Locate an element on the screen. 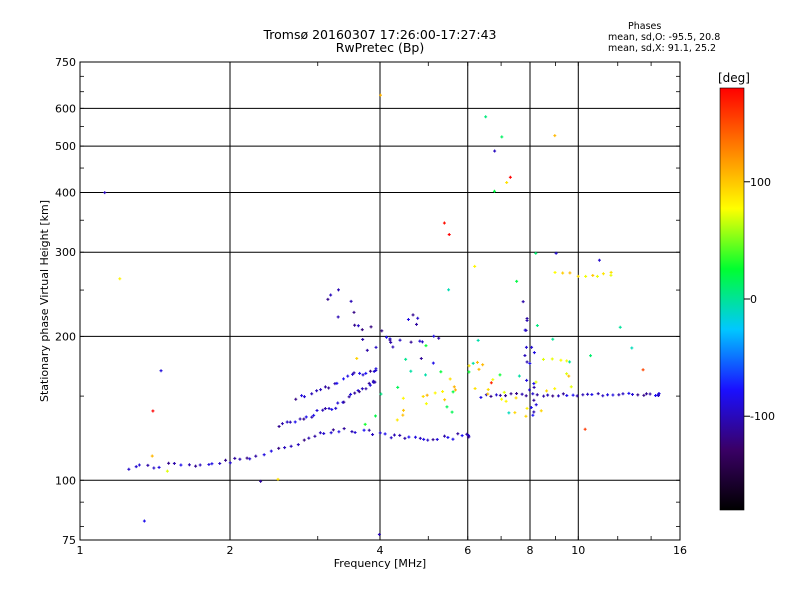 The height and width of the screenshot is (600, 800). y-tick-label: 500 is located at coordinates (65, 146).